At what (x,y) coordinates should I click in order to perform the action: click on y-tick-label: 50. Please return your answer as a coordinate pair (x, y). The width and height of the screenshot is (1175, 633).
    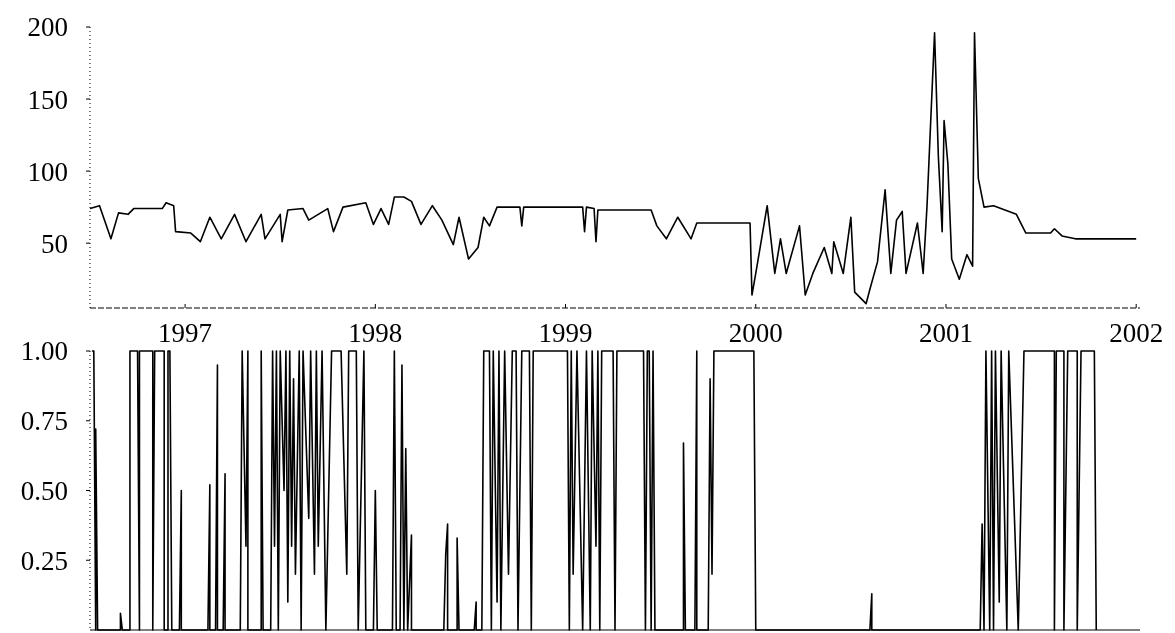
    Looking at the image, I should click on (54, 243).